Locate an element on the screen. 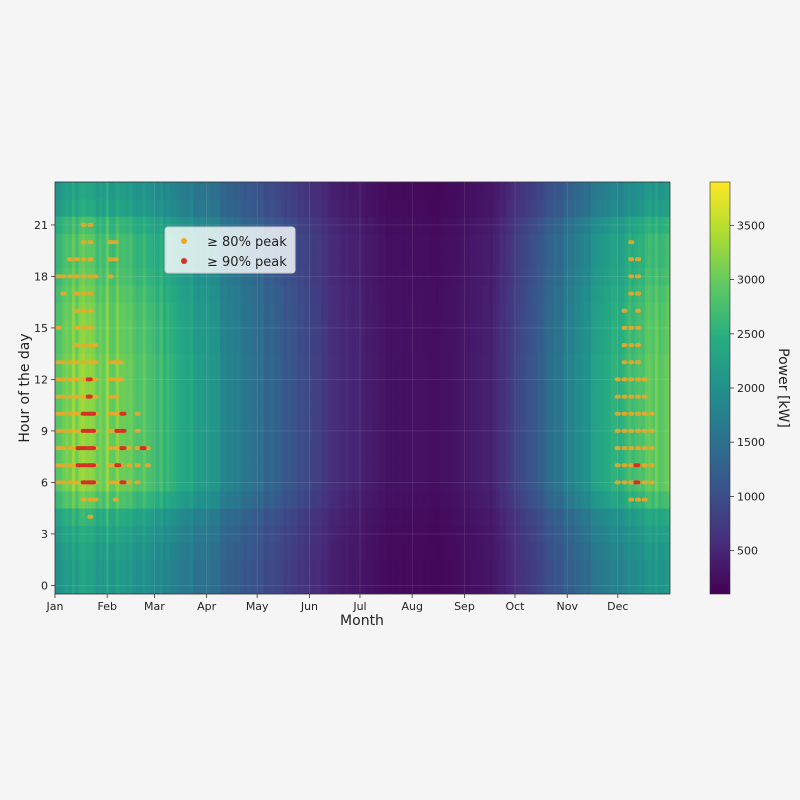  legend-label-80: ≥ 80% peak is located at coordinates (247, 242).